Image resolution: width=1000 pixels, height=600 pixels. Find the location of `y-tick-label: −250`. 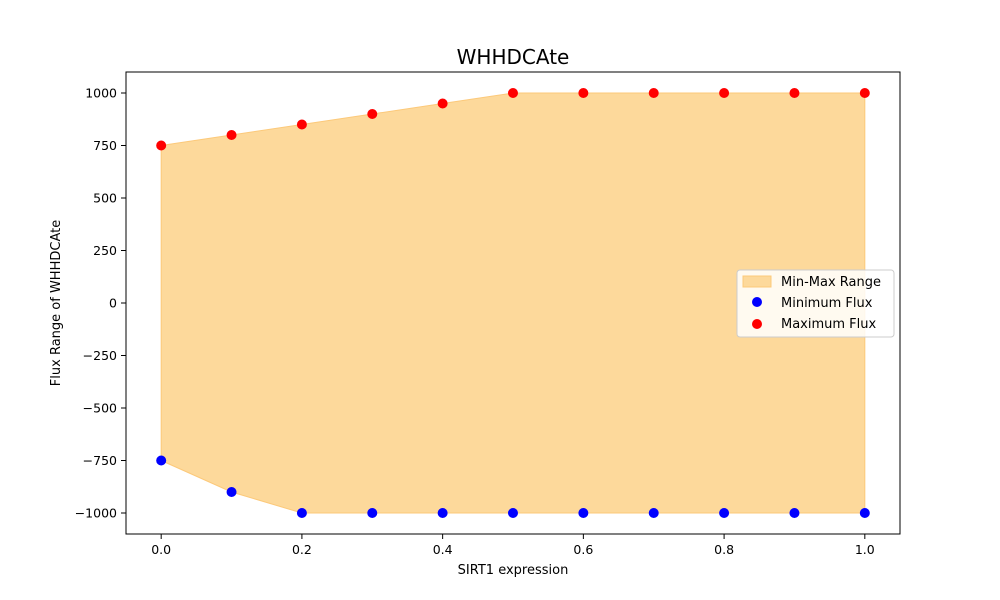

y-tick-label: −250 is located at coordinates (100, 355).